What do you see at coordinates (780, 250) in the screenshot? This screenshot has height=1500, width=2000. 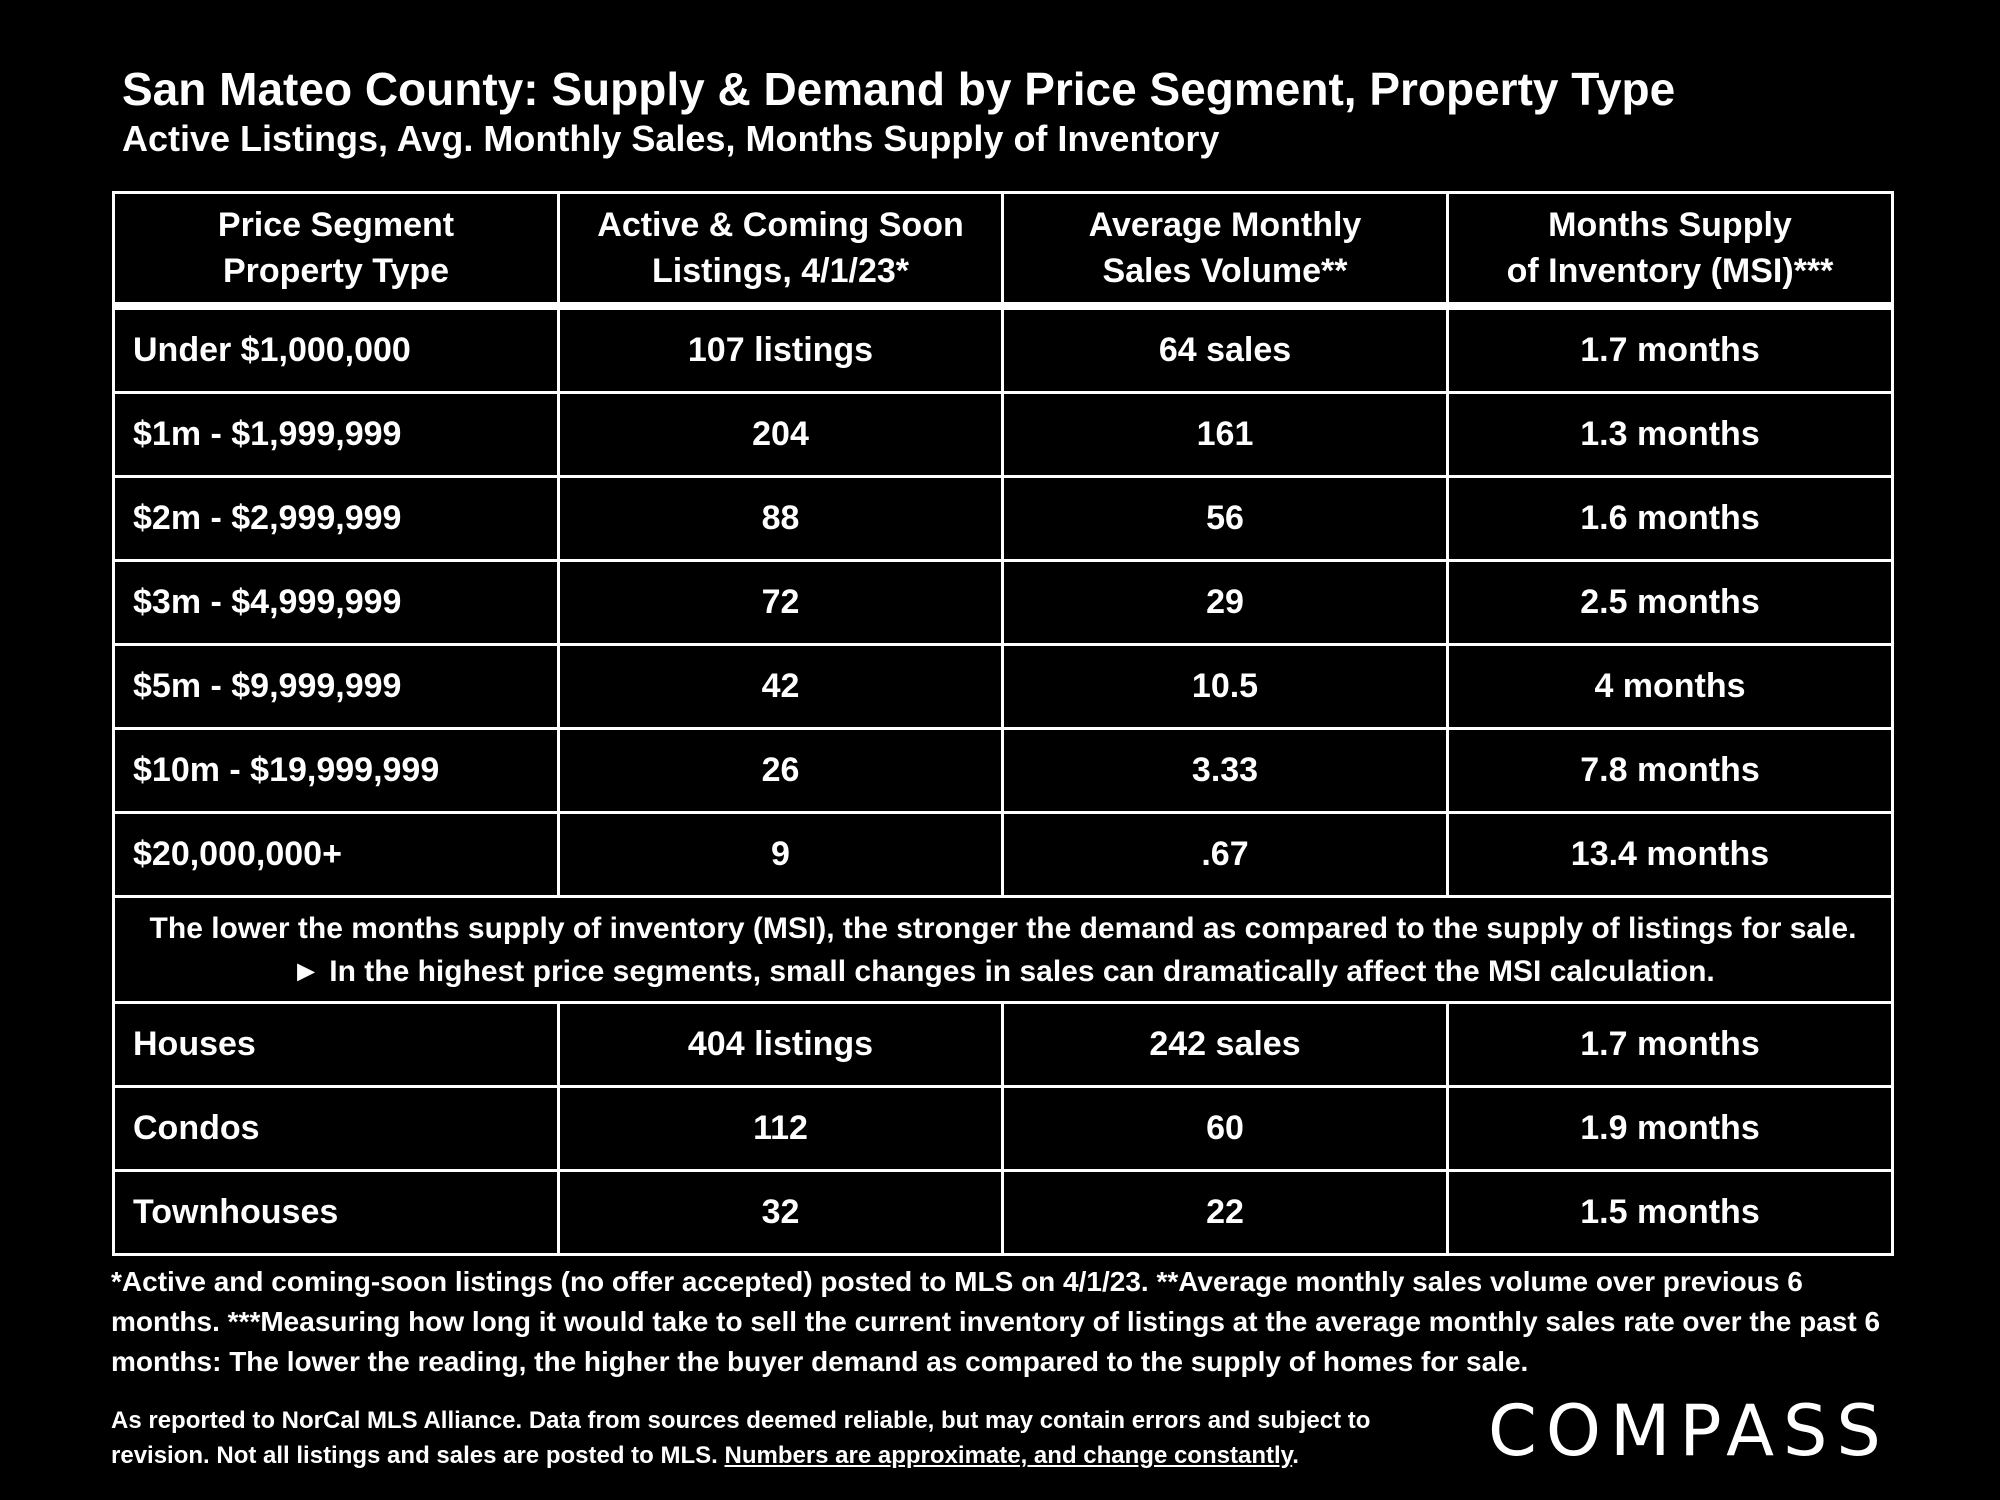 I see `header-active-listings: Active & Coming Soon Listings, 4/1/23*` at bounding box center [780, 250].